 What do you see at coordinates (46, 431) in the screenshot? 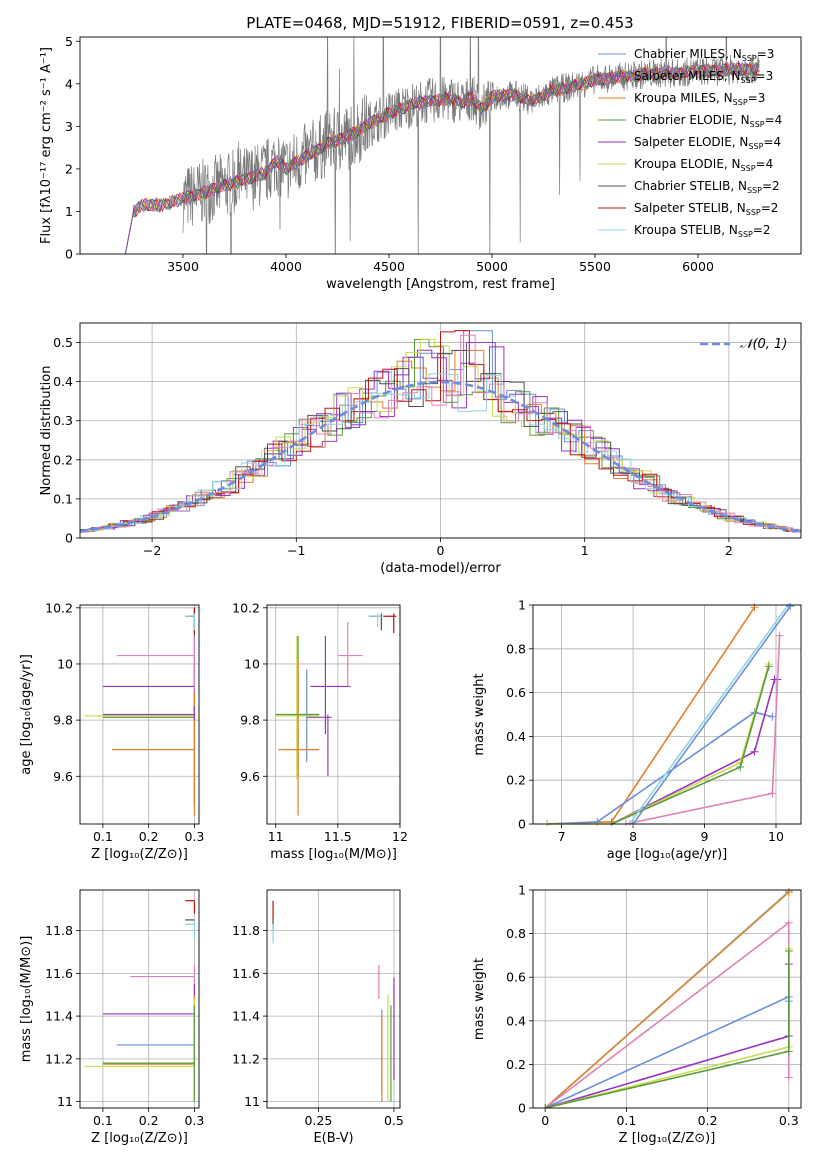
I see `y-axis-label: Normed distribution` at bounding box center [46, 431].